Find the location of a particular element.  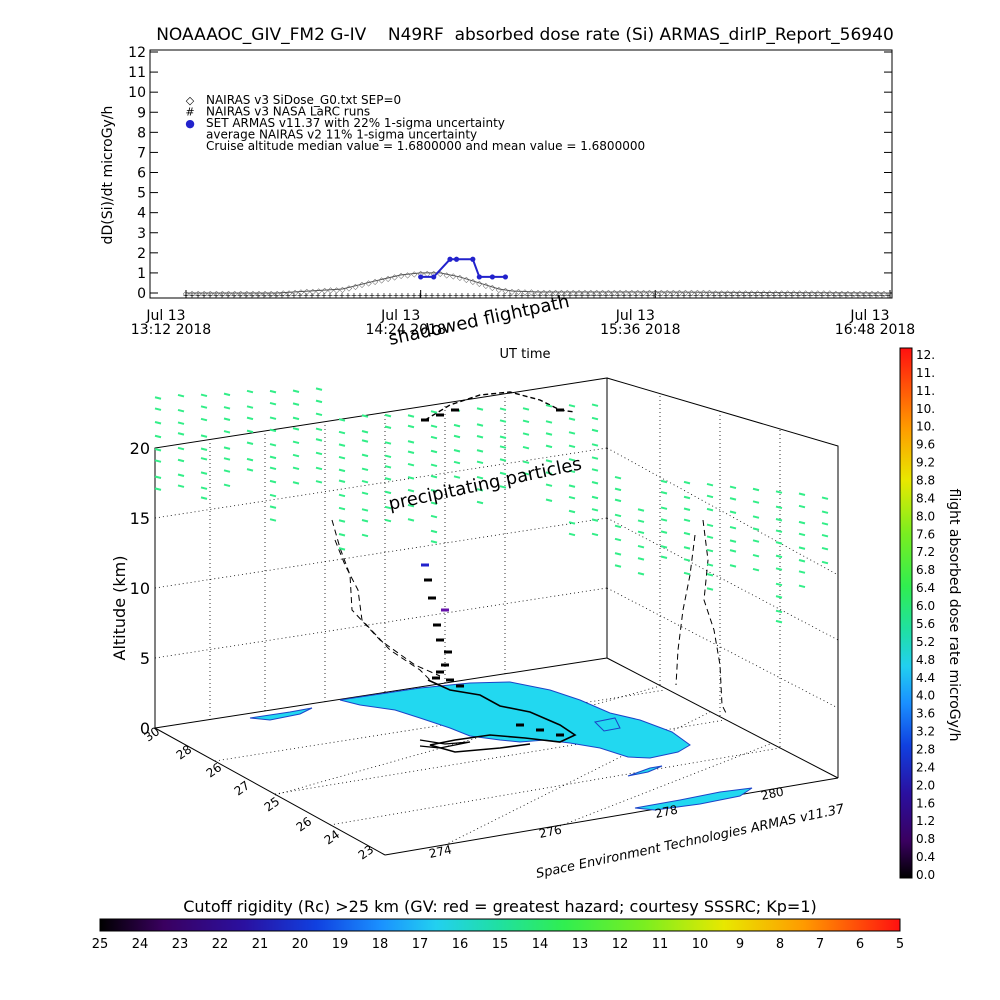

dose-rate-colorbar-tick: 0.8 is located at coordinates (925, 839).